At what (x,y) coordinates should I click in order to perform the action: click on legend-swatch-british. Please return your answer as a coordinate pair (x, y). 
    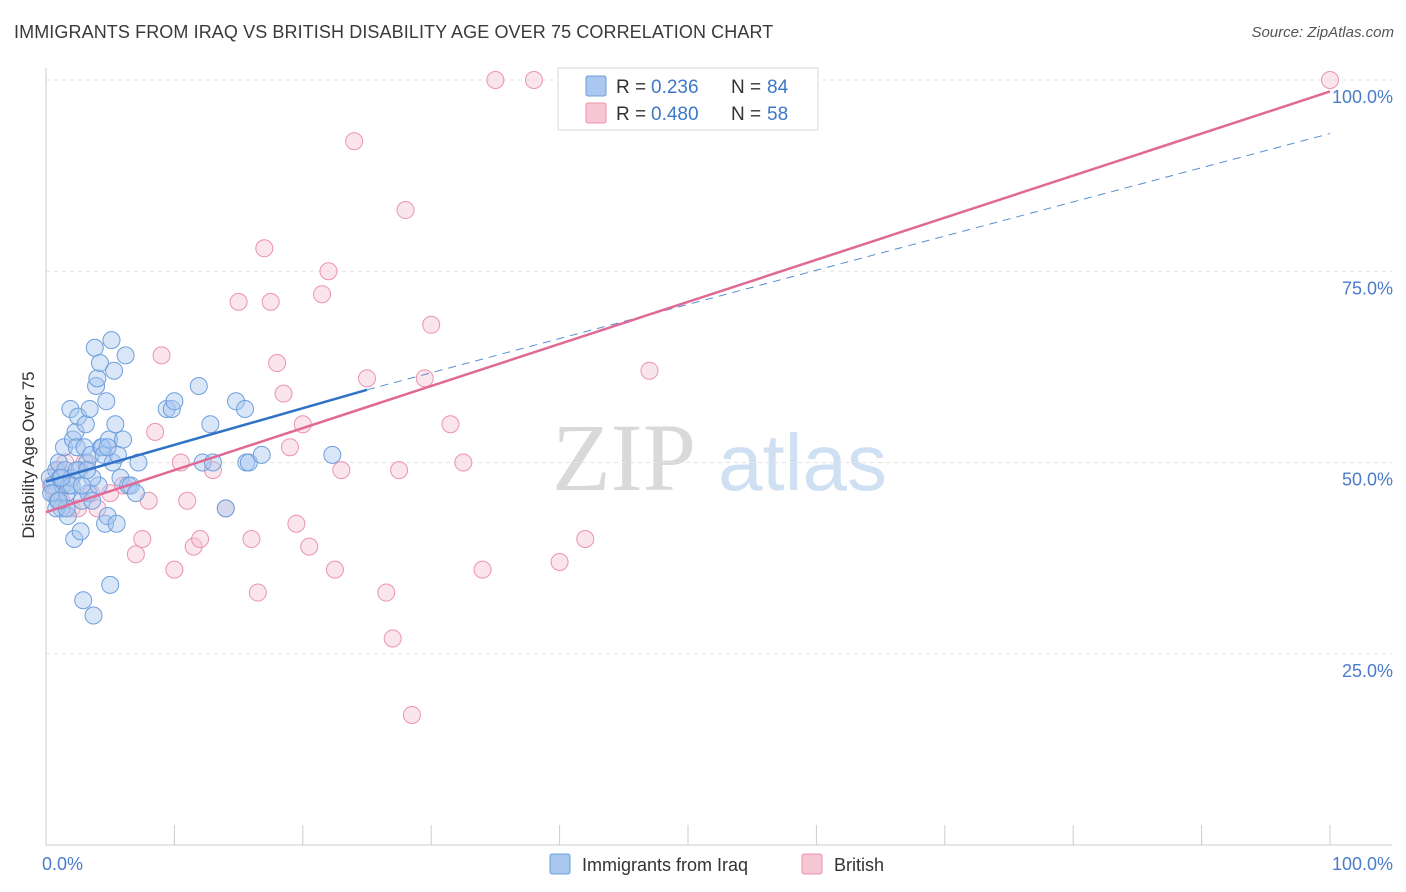
    Looking at the image, I should click on (596, 113).